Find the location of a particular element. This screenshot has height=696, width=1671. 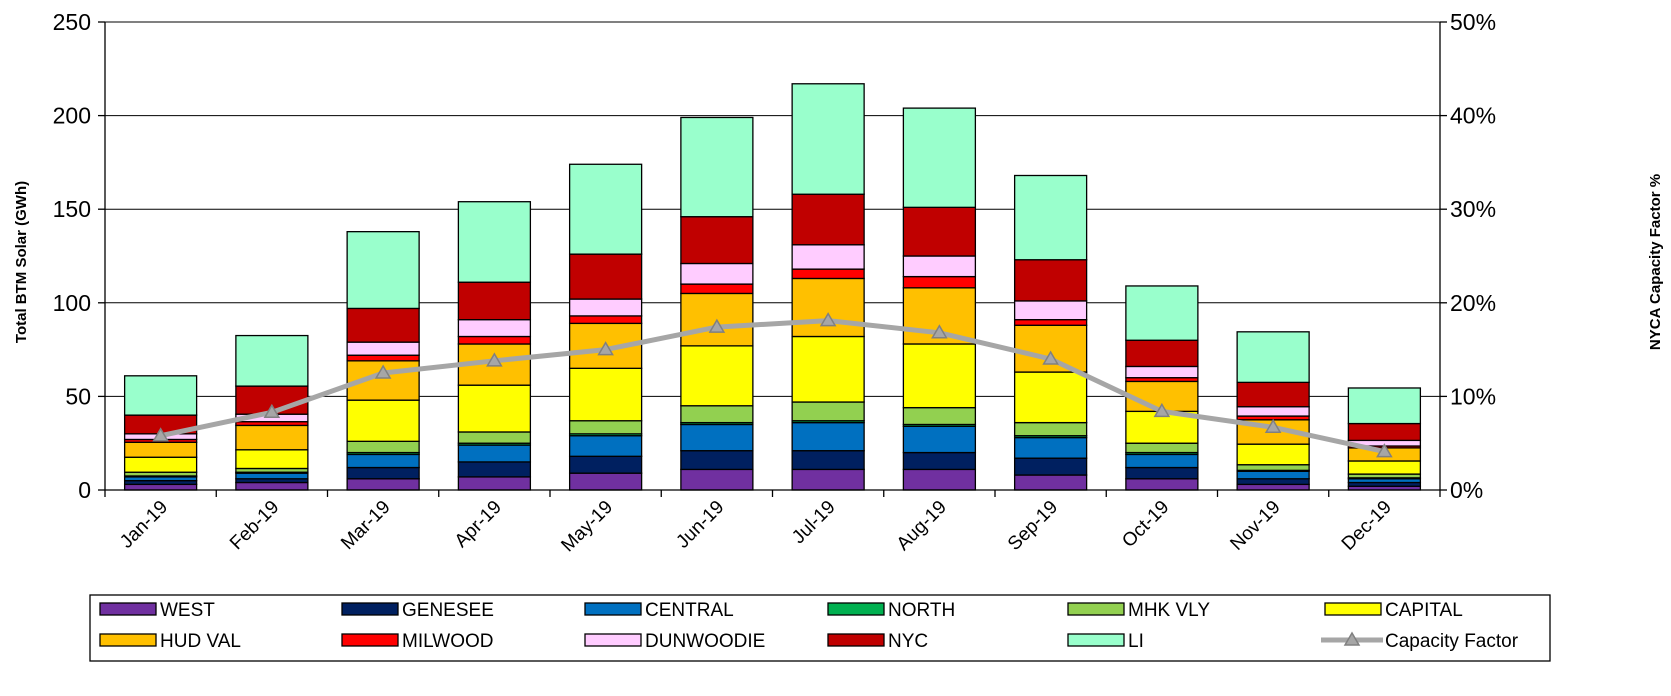

legend-item: DUNWOODIE is located at coordinates (674, 641).